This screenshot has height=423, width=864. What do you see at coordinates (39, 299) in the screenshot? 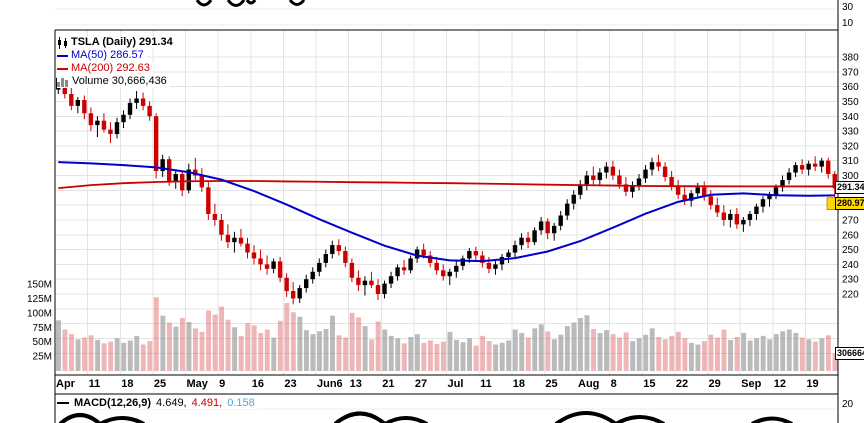
I see `volume-tick-label: 125M` at bounding box center [39, 299].